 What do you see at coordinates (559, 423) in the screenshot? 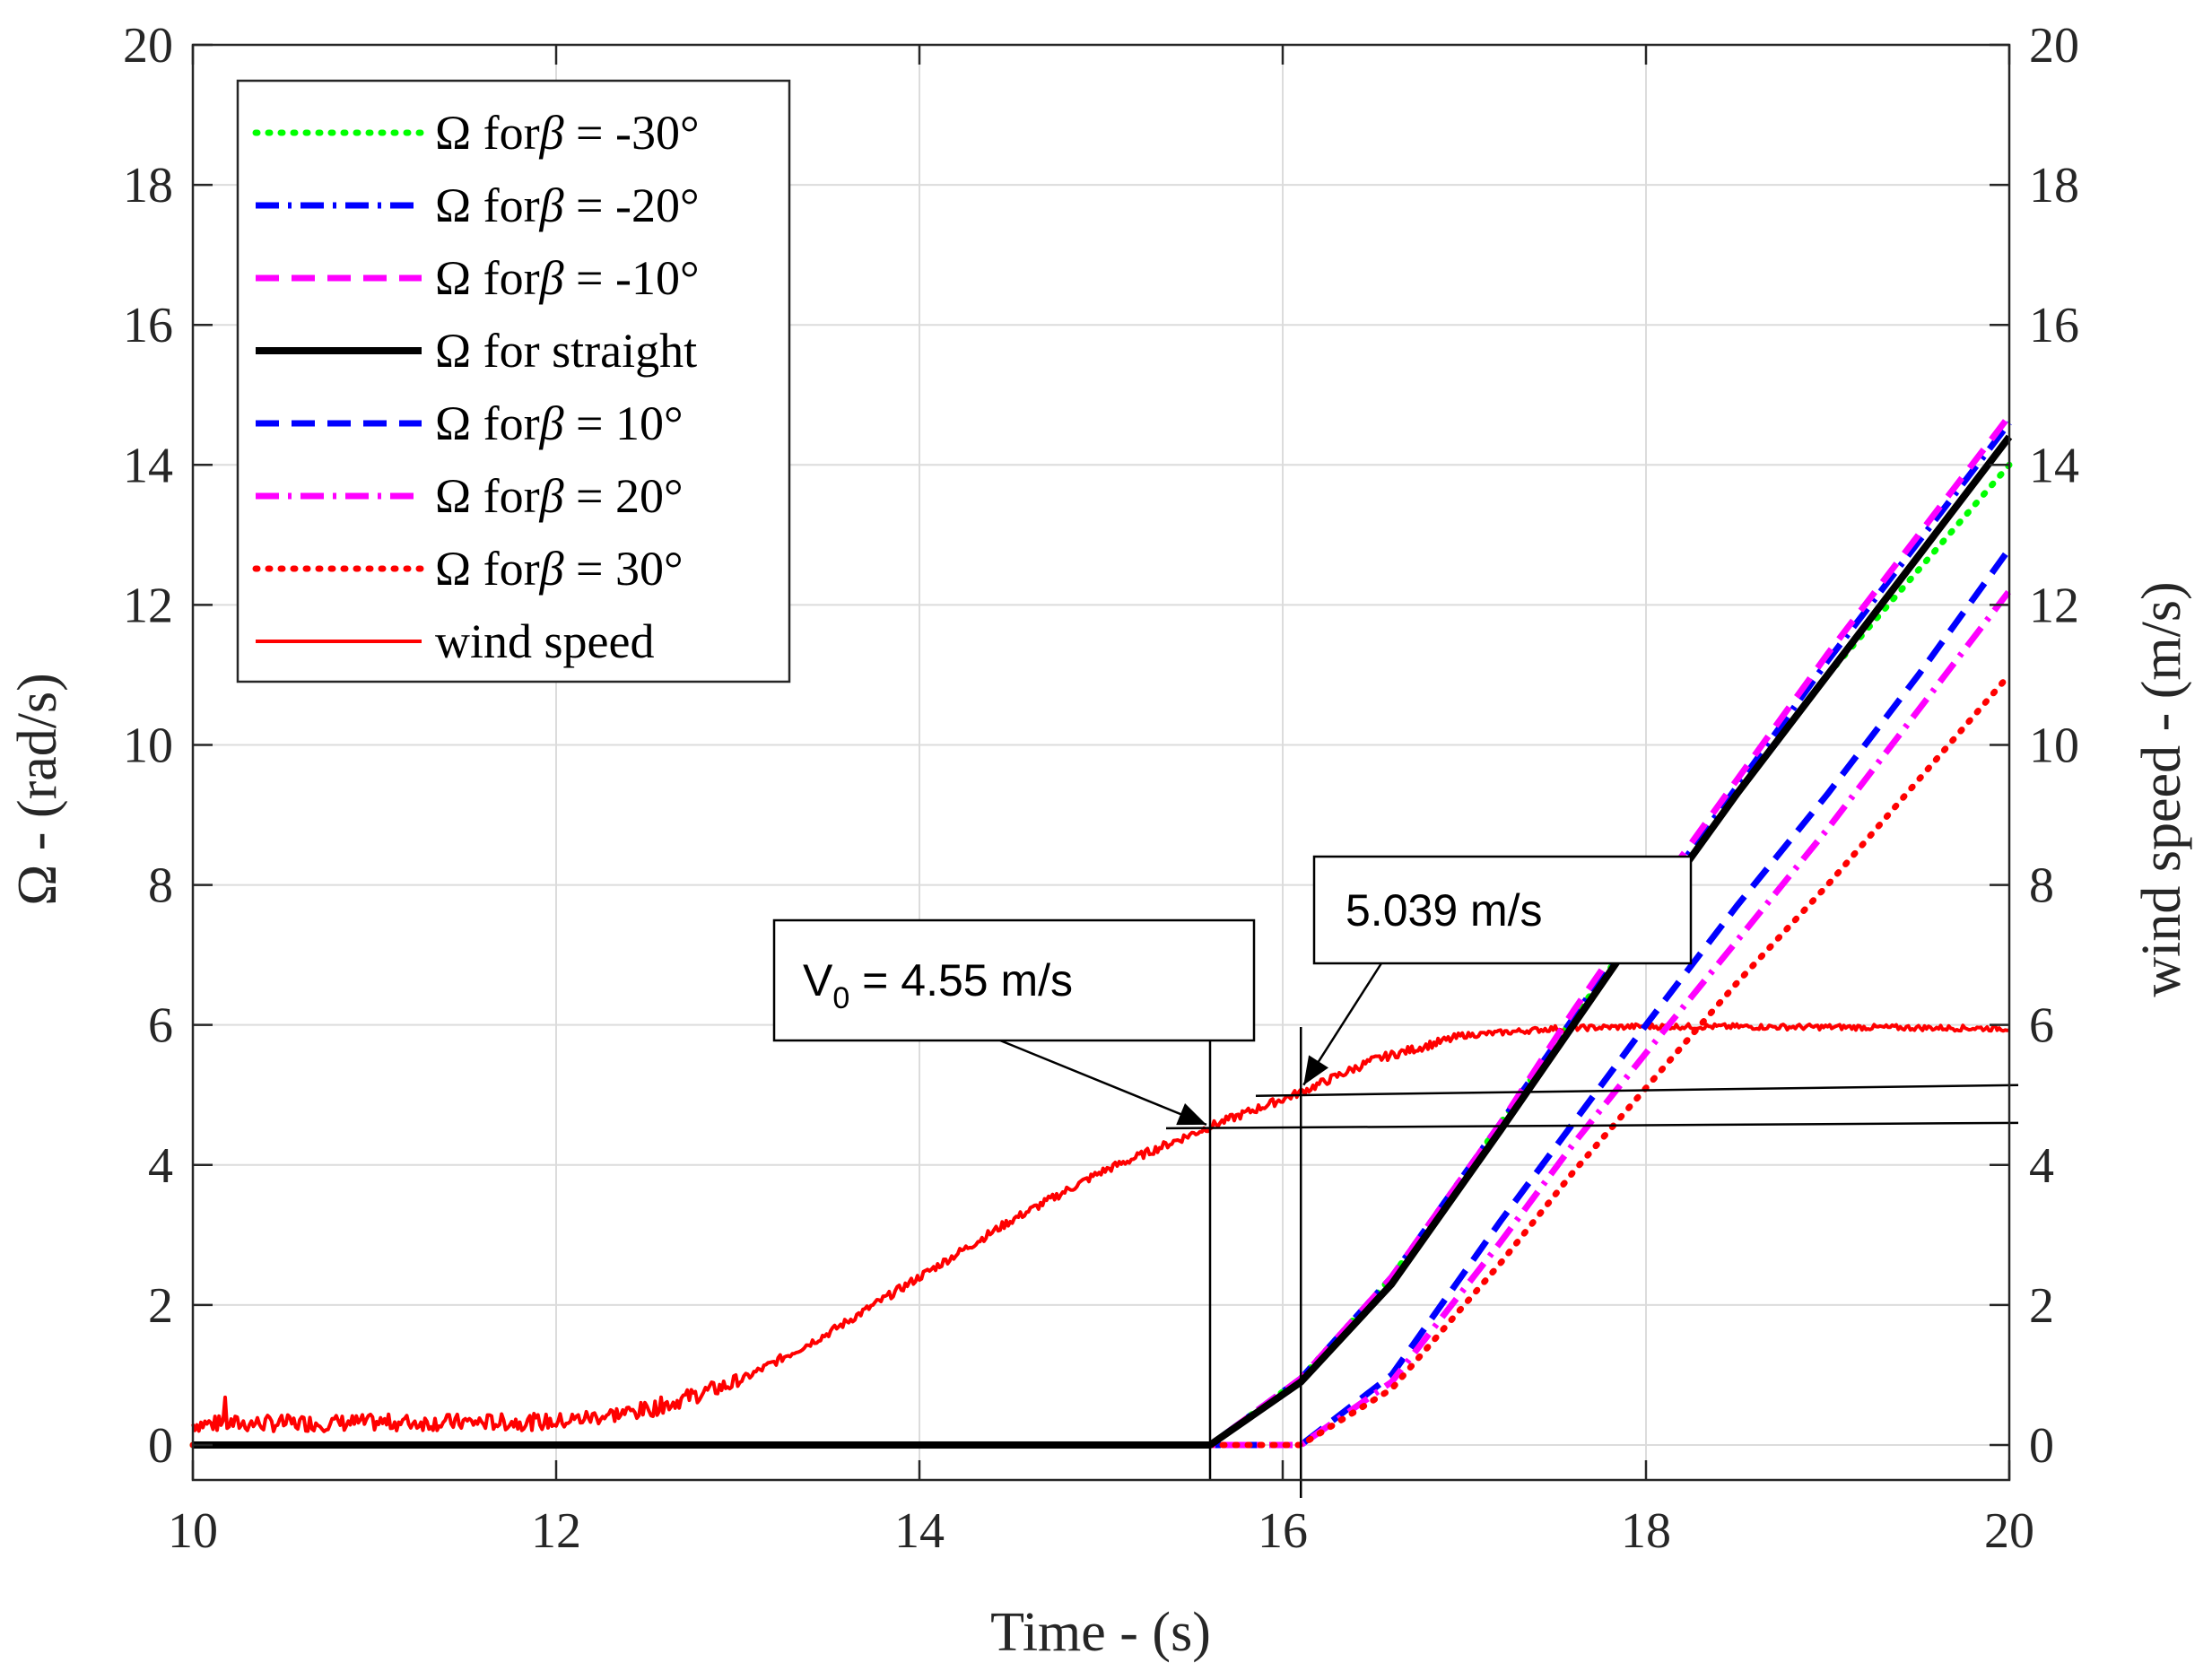
I see `legend-label-4: Ω forβ = 10°` at bounding box center [559, 423].